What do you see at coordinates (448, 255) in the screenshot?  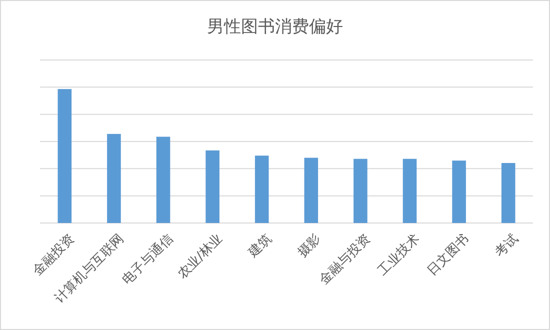 I see `x-tick-label: 日文图书` at bounding box center [448, 255].